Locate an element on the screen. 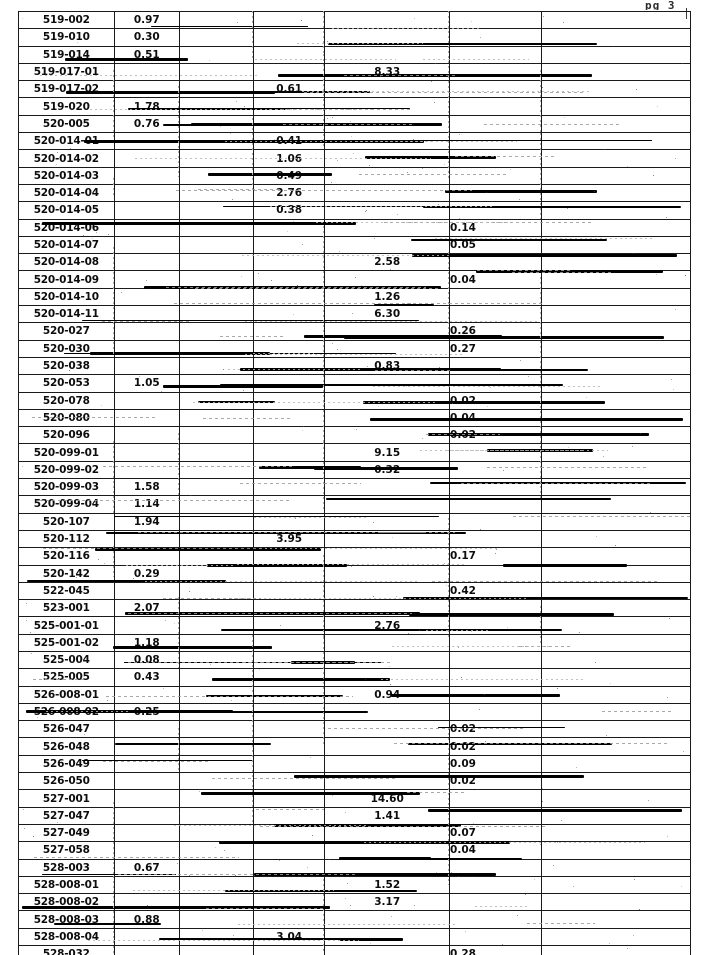 The width and height of the screenshot is (709, 955). row-id: 519-017-02 is located at coordinates (66, 89).